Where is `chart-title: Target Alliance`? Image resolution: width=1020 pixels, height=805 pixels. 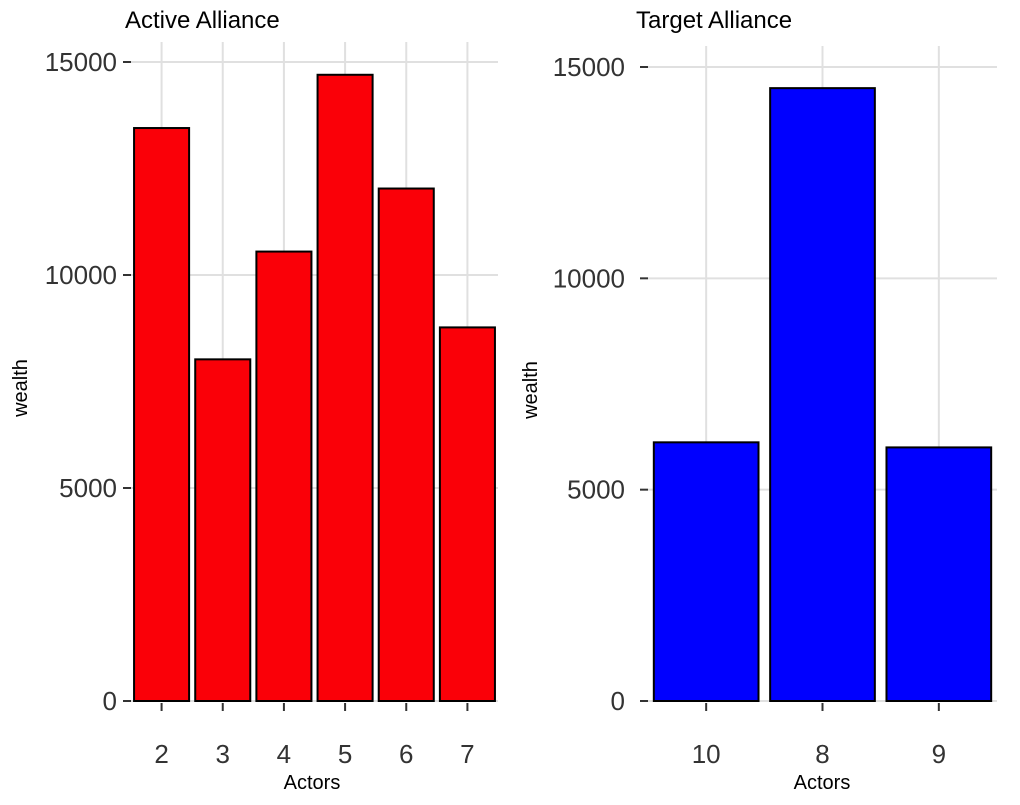 chart-title: Target Alliance is located at coordinates (714, 20).